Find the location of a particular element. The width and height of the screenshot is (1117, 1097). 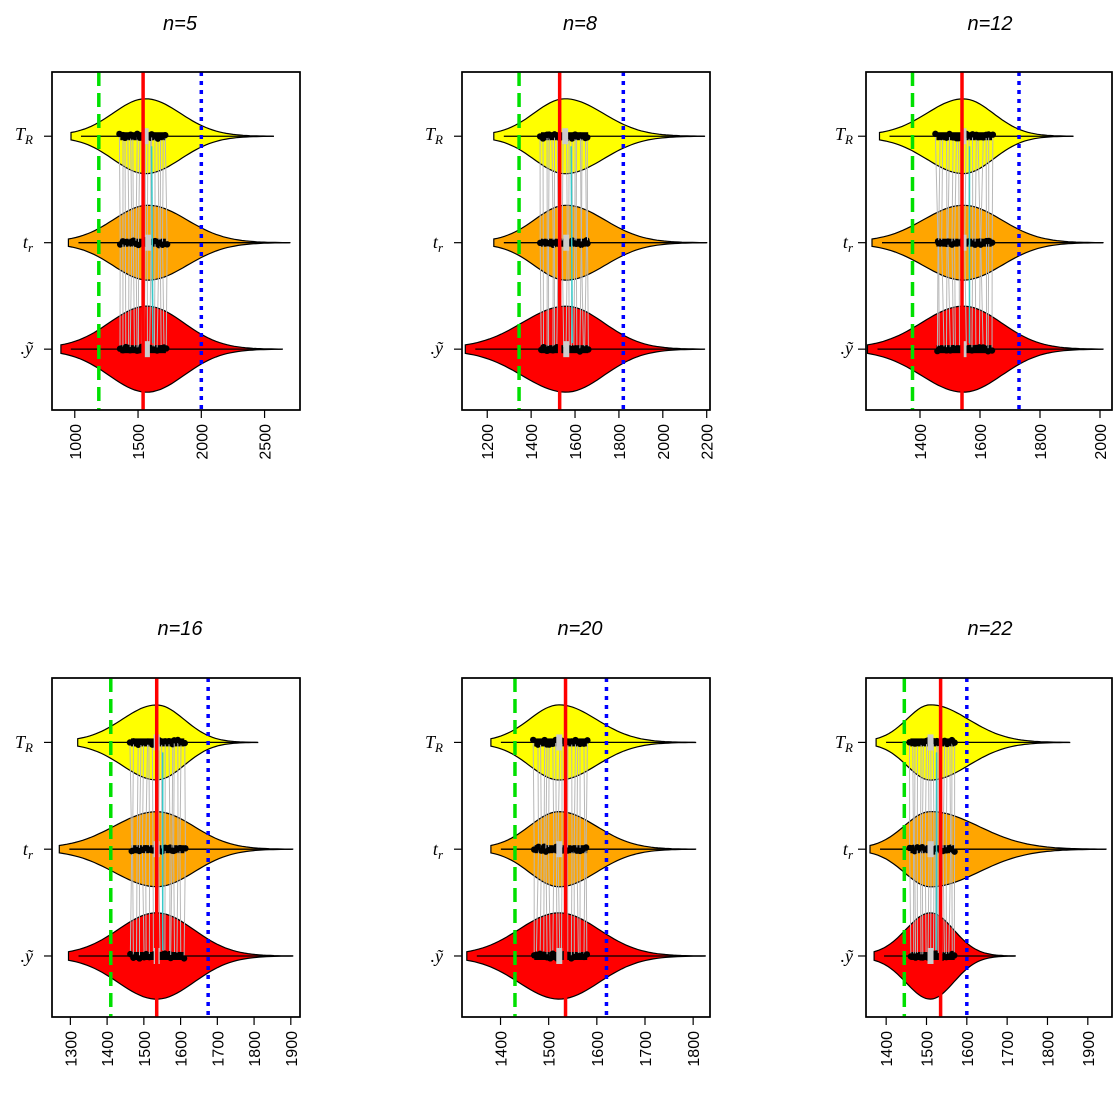

x-tick-label: 1200 is located at coordinates (488, 442).